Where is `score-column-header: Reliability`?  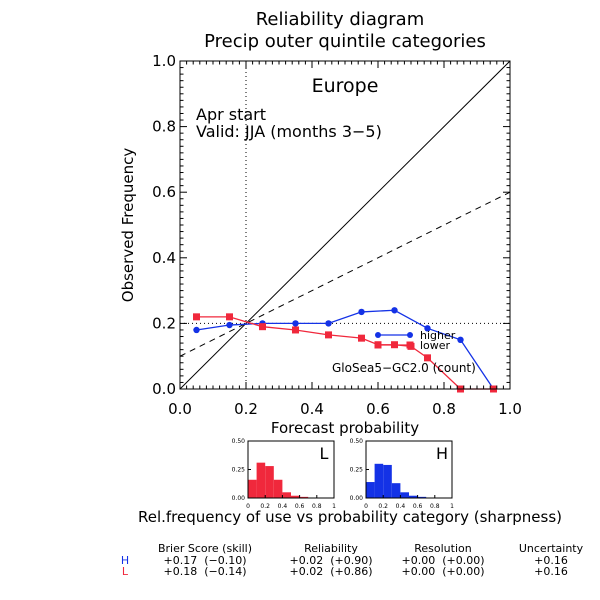 score-column-header: Reliability is located at coordinates (331, 548).